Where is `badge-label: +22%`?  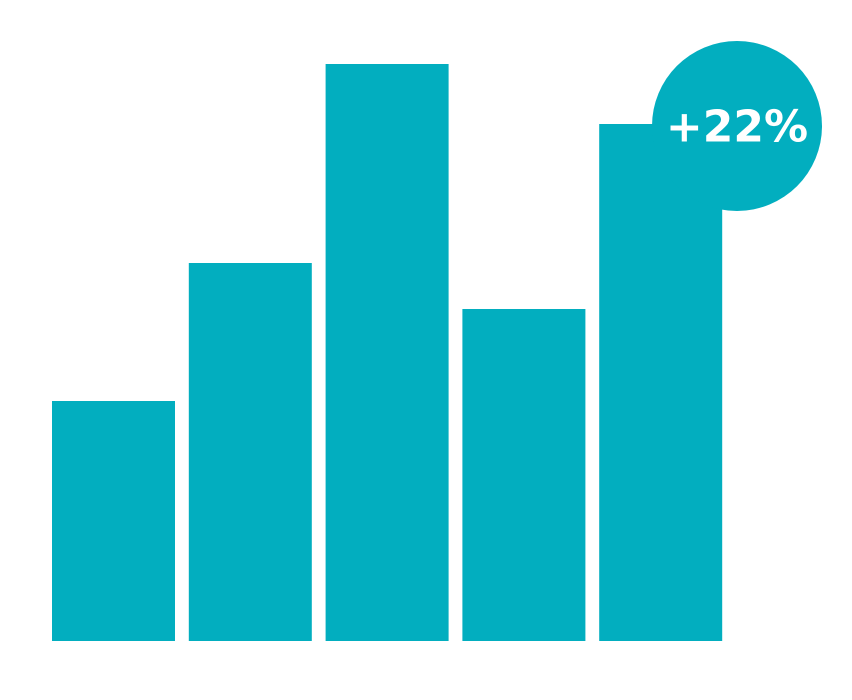 badge-label: +22% is located at coordinates (737, 127).